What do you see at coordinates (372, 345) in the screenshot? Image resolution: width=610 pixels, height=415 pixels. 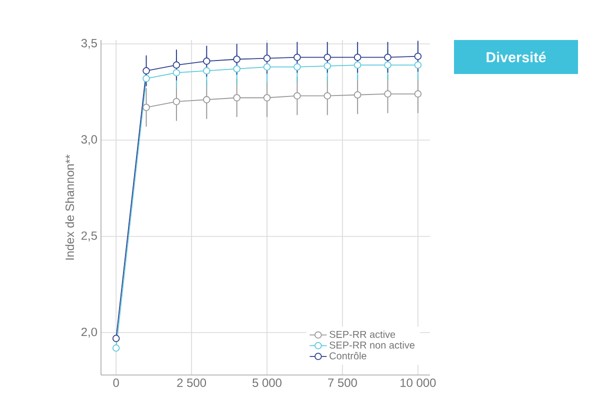 I see `legend-label: SEP-RR non active` at bounding box center [372, 345].